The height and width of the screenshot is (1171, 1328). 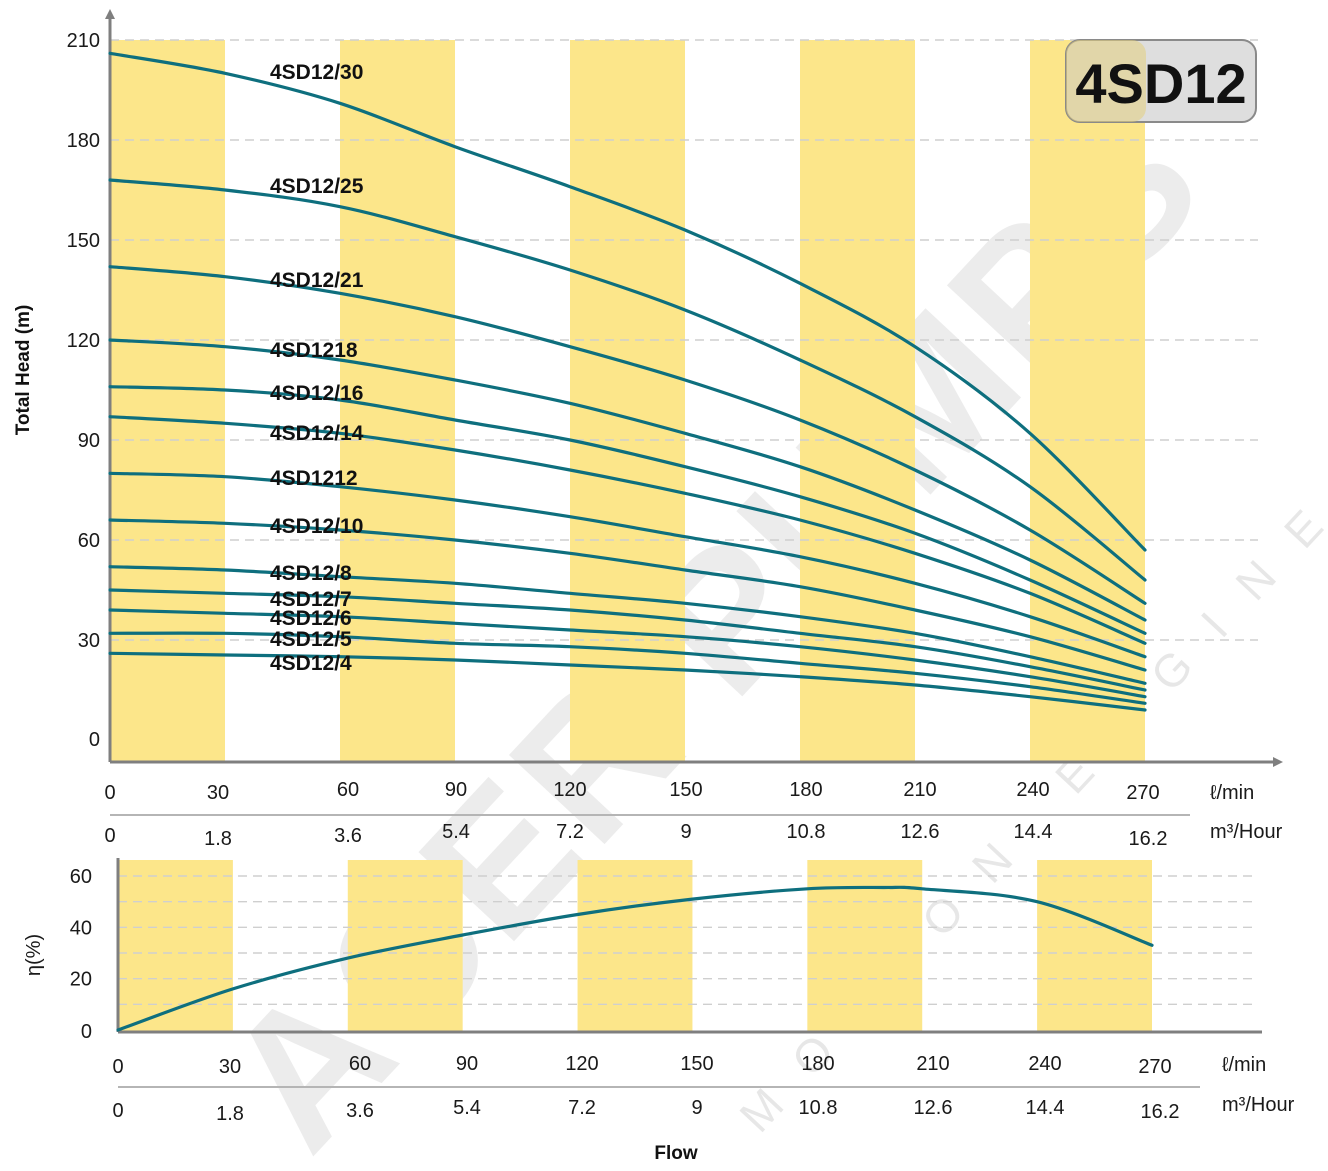 I want to click on head-y-tick-label: 210, so click(x=83, y=41).